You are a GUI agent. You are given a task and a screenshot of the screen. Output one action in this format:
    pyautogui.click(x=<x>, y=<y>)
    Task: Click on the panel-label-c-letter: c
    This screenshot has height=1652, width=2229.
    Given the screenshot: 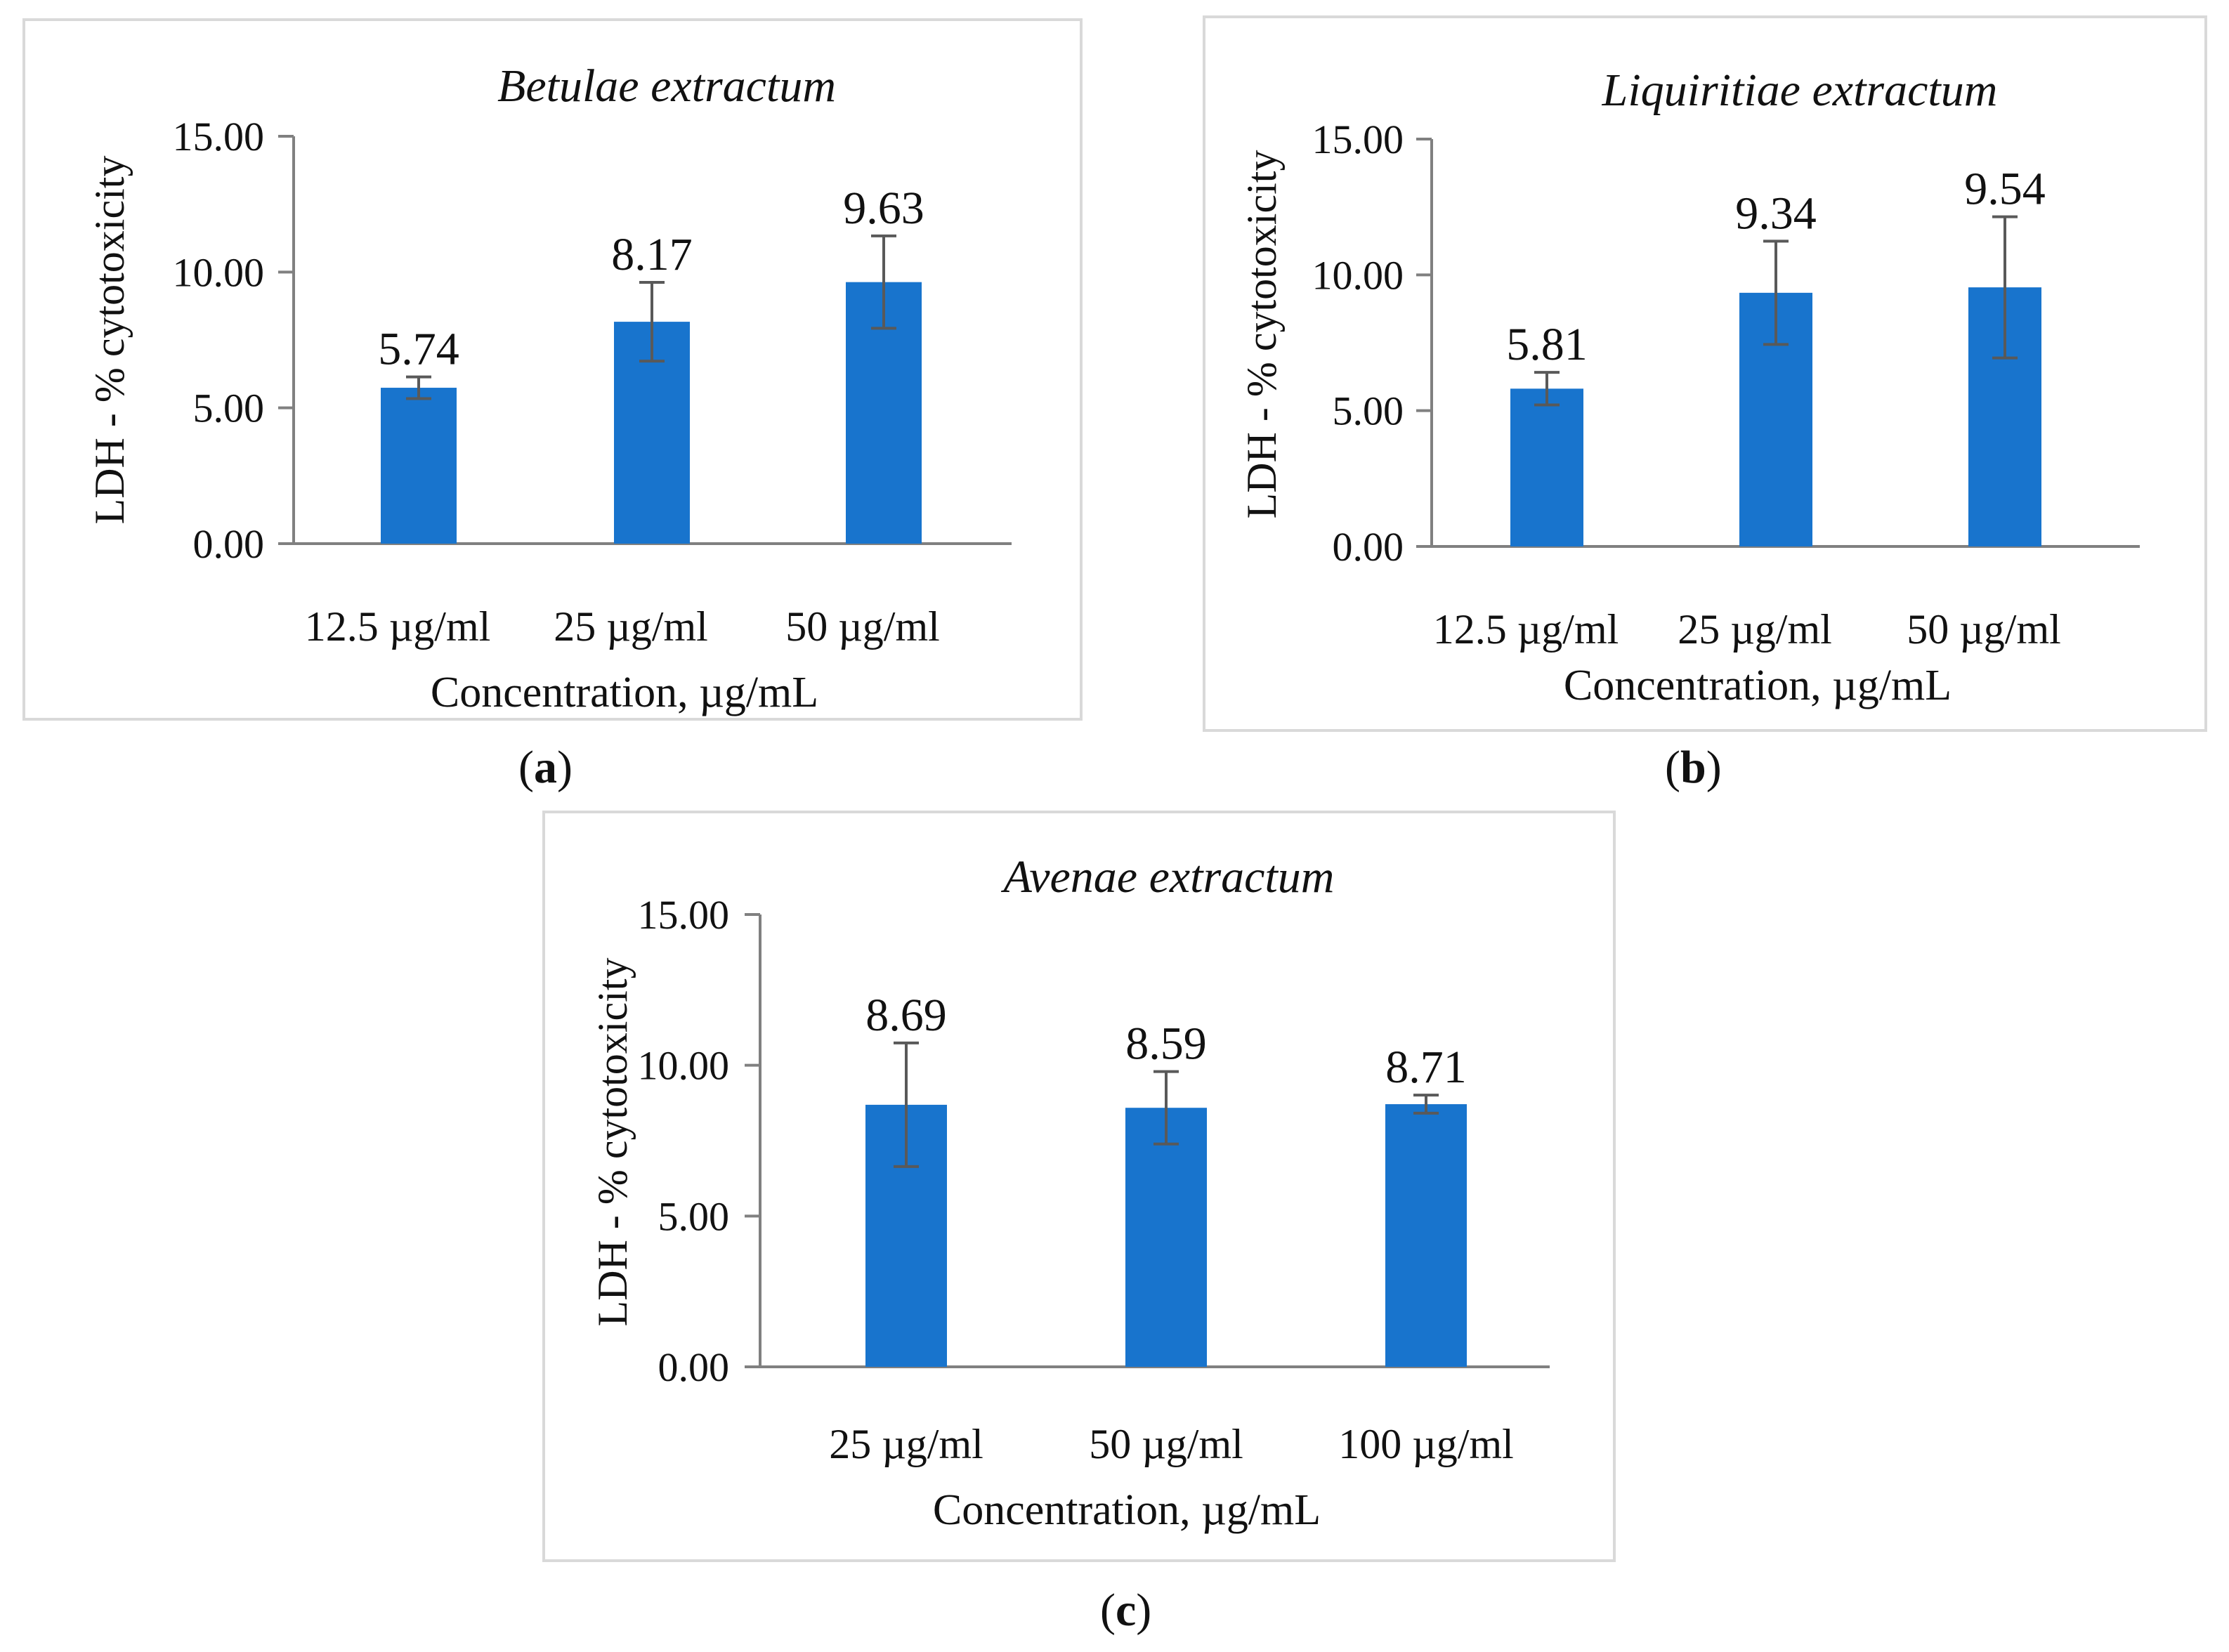 What is the action you would take?
    pyautogui.click(x=1126, y=1610)
    